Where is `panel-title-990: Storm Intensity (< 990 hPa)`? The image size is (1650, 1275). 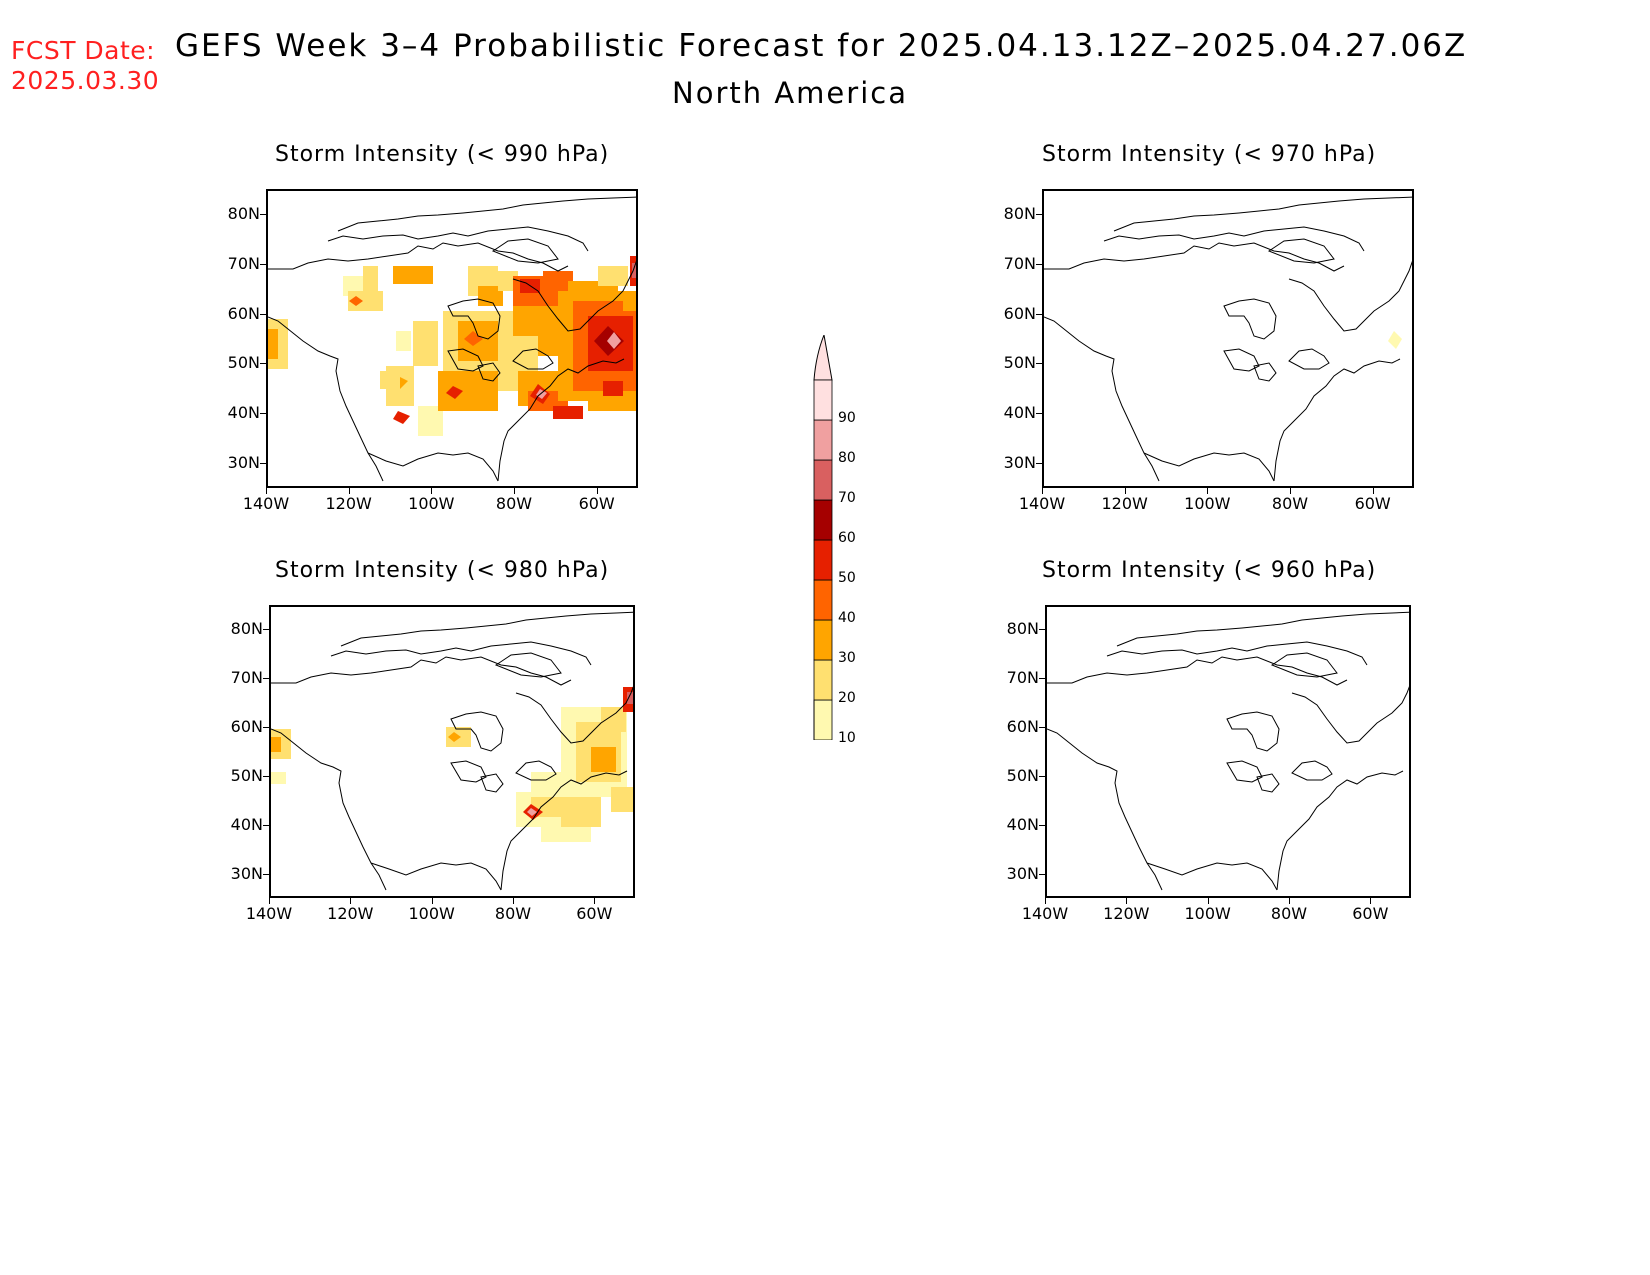 panel-title-990: Storm Intensity (< 990 hPa) is located at coordinates (442, 154).